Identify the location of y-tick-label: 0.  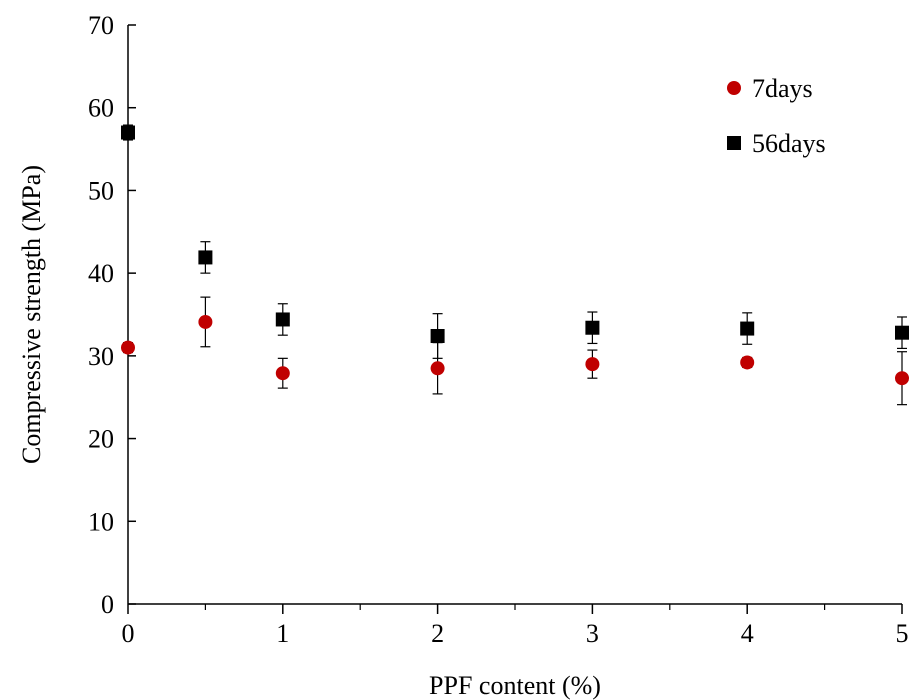
(107, 604).